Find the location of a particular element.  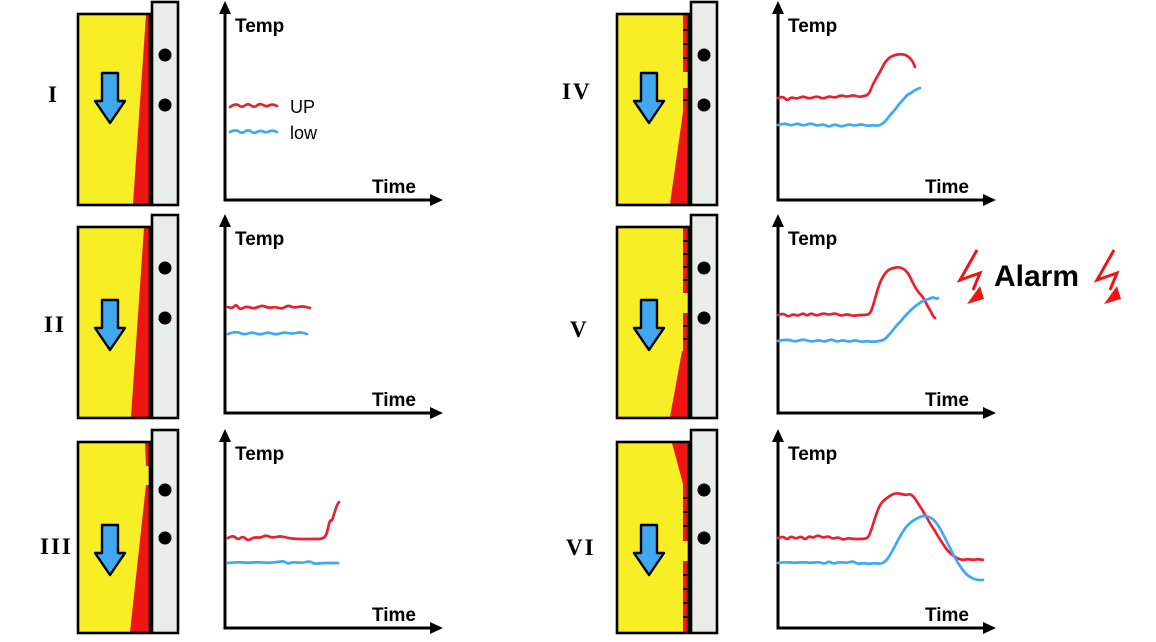

temp-time-graph-VI: Temp Time is located at coordinates (884, 531).